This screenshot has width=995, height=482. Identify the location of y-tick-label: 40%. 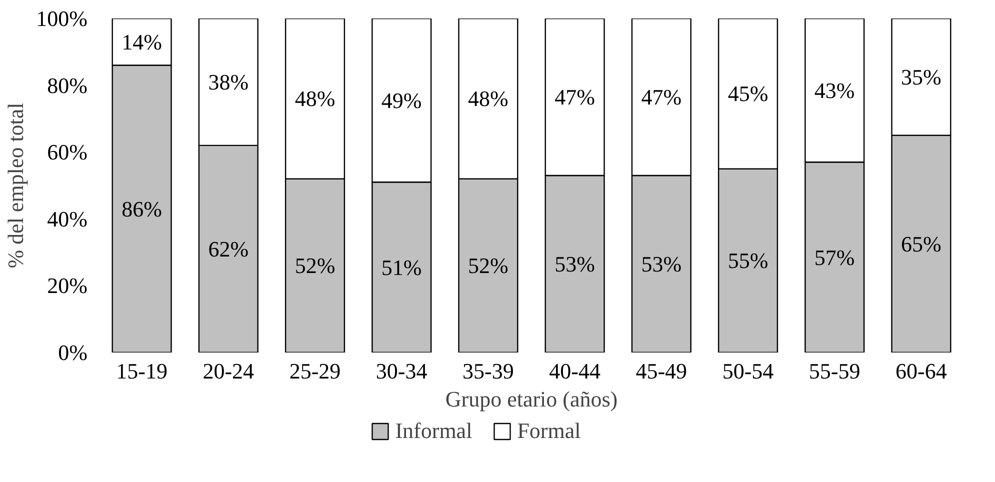
(67, 219).